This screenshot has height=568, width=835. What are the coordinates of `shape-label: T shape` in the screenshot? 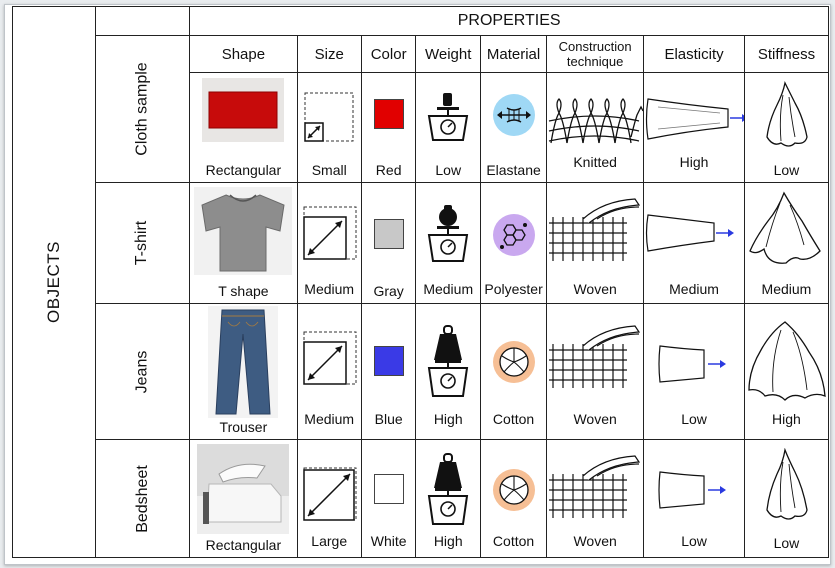 It's located at (243, 291).